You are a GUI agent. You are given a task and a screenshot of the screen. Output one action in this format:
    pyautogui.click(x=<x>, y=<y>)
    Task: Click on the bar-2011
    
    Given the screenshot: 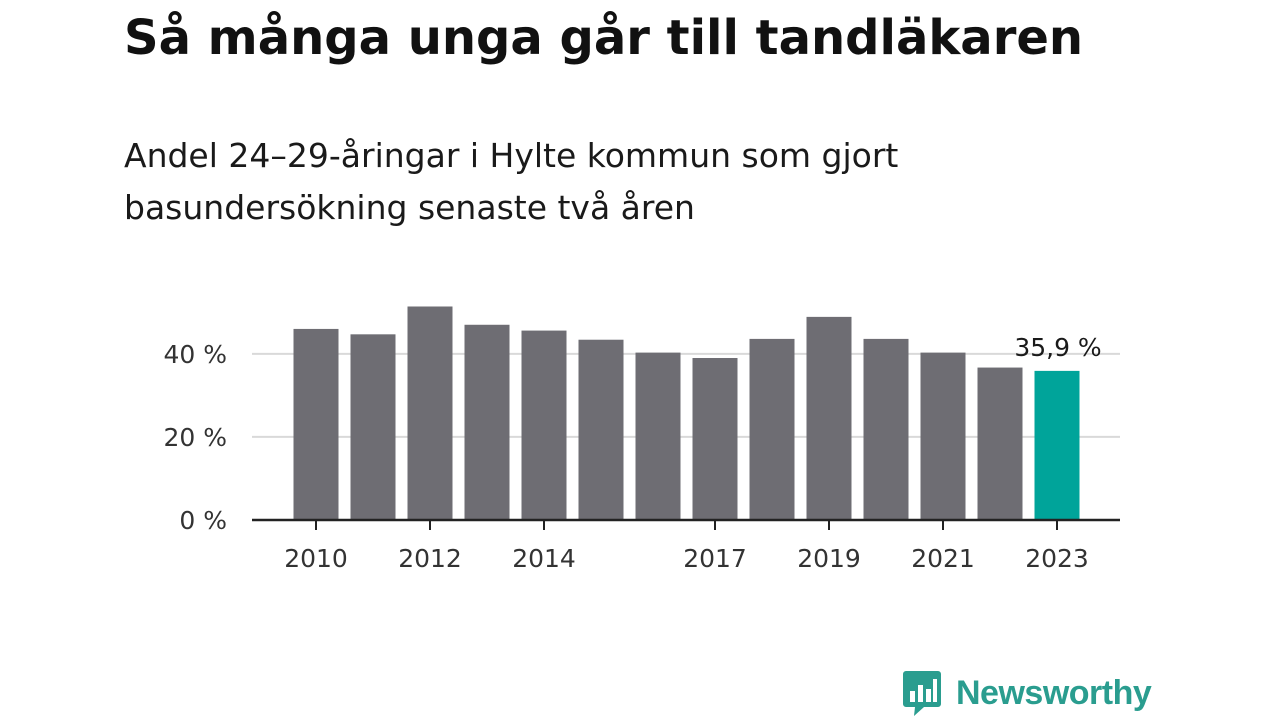 What is the action you would take?
    pyautogui.click(x=373, y=427)
    